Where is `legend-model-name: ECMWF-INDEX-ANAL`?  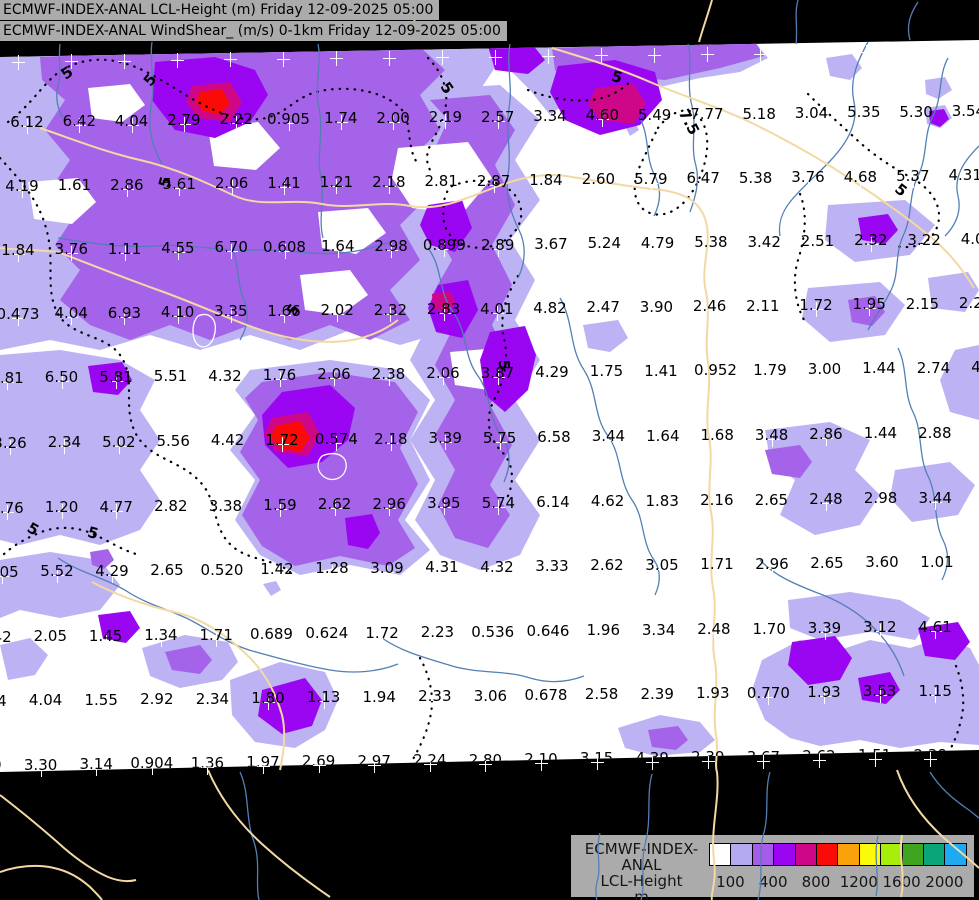 legend-model-name: ECMWF-INDEX-ANAL is located at coordinates (641, 857).